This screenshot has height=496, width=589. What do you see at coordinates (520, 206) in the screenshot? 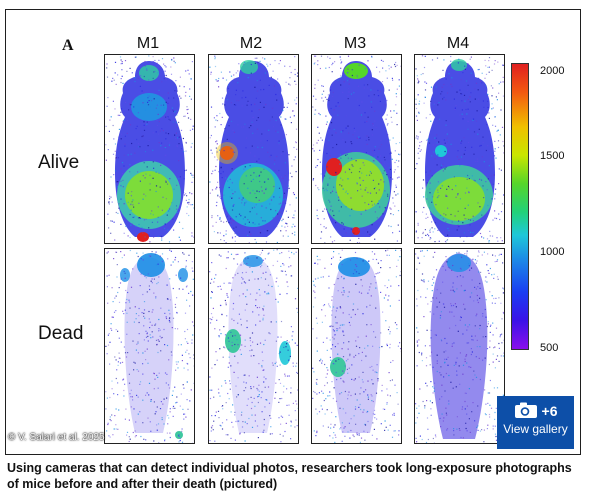
I see `intensity-colorbar` at bounding box center [520, 206].